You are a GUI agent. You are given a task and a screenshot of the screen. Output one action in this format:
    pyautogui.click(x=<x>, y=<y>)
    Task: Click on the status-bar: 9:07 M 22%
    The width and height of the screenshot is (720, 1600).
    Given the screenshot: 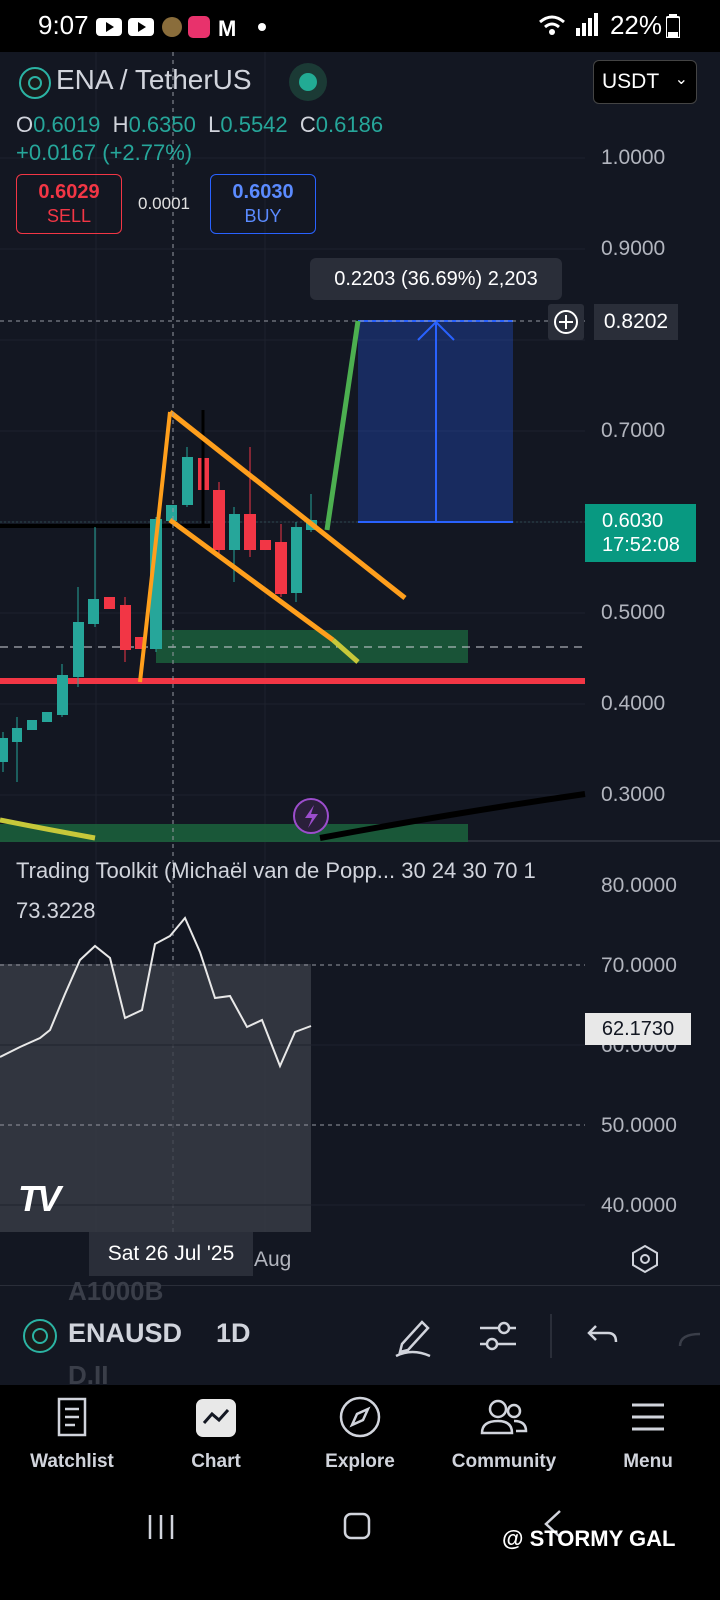 What is the action you would take?
    pyautogui.click(x=360, y=26)
    